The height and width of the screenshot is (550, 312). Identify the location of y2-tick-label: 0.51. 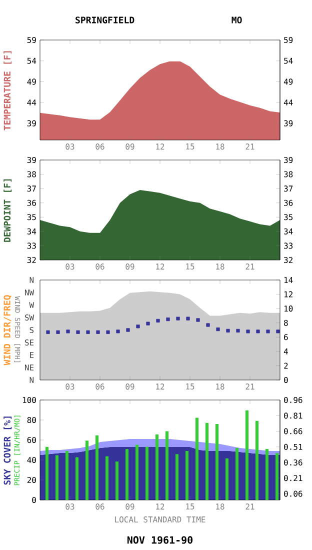
(293, 447).